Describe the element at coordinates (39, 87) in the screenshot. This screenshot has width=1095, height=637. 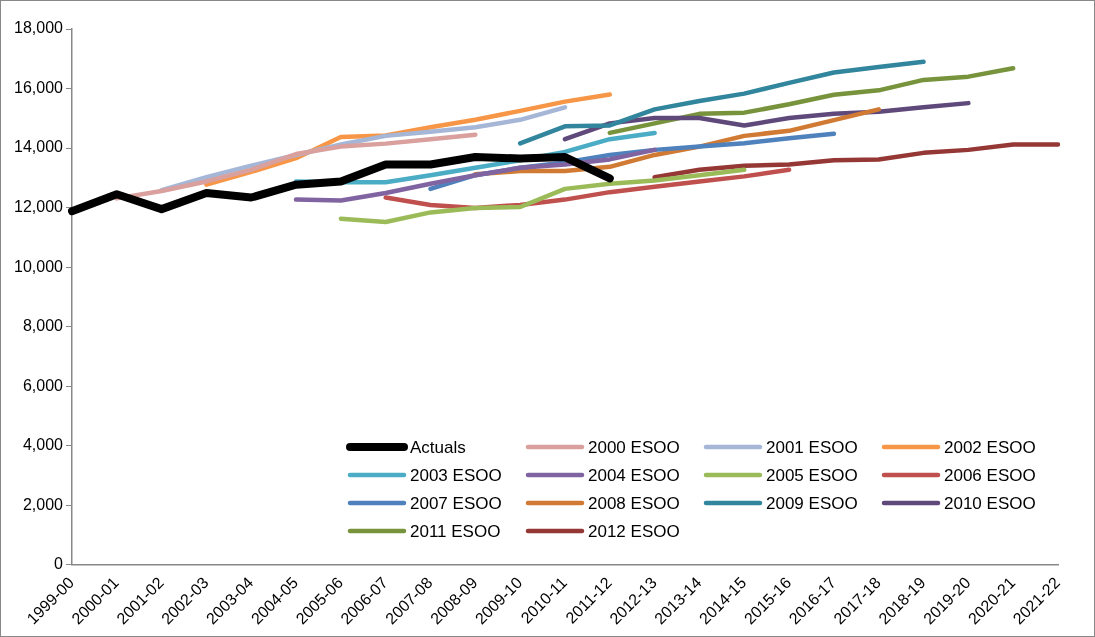
I see `y-tick-label: 16,000` at that location.